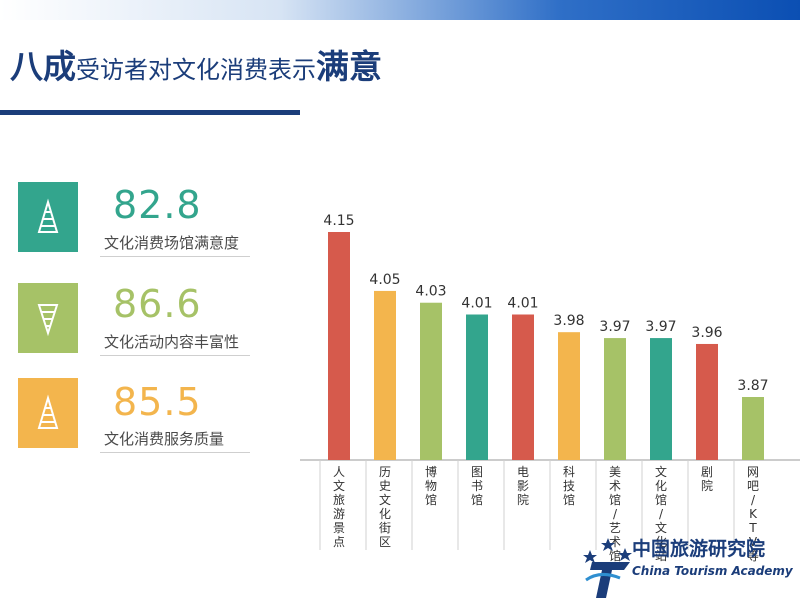 The image size is (800, 600). What do you see at coordinates (157, 205) in the screenshot?
I see `stat-1-value: 82.8` at bounding box center [157, 205].